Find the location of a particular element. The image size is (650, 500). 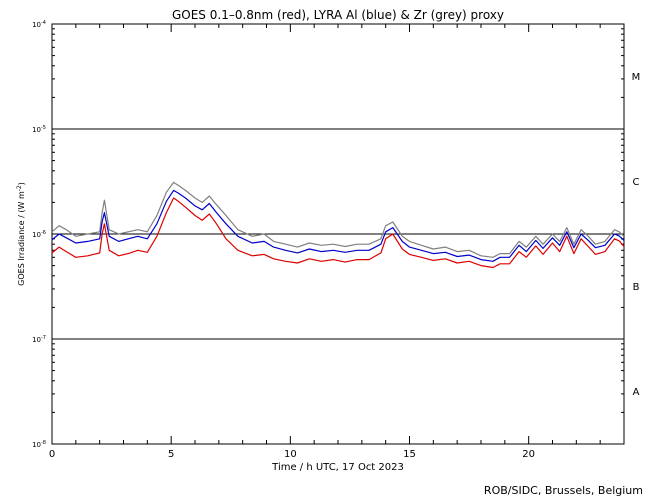

y-tick-exponent: -4 is located at coordinates (43, 23).